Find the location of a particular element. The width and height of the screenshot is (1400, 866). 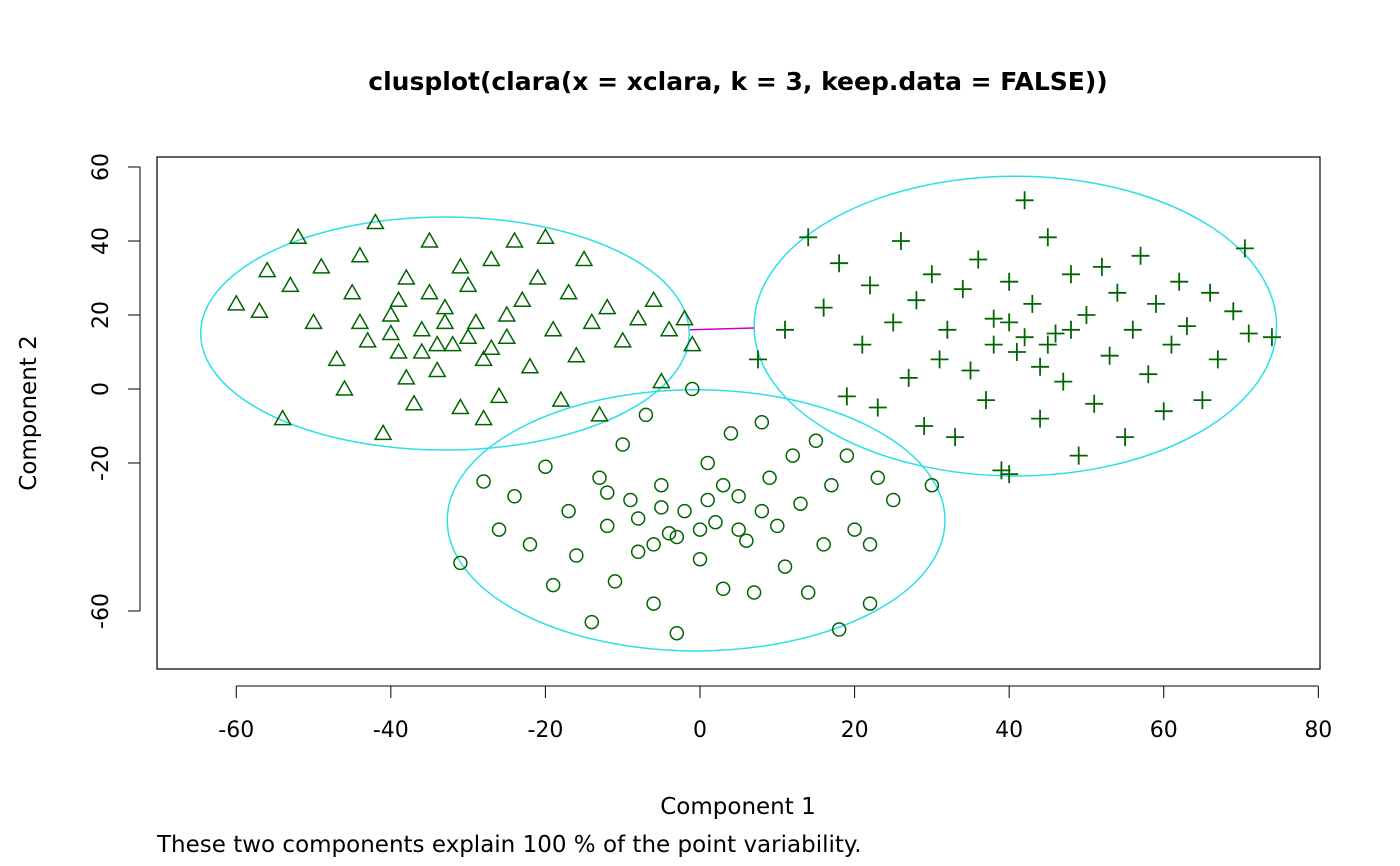

y-tick-label: 40 is located at coordinates (101, 241).